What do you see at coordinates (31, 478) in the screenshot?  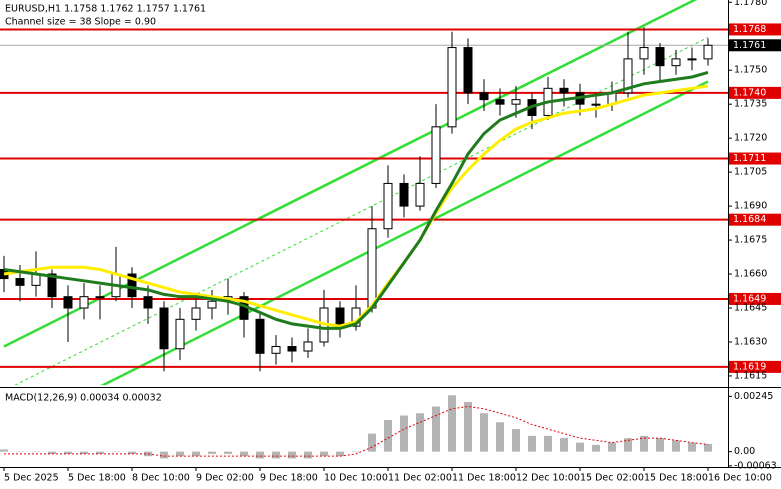 I see `x-tick-label: 5 Dec 2025` at bounding box center [31, 478].